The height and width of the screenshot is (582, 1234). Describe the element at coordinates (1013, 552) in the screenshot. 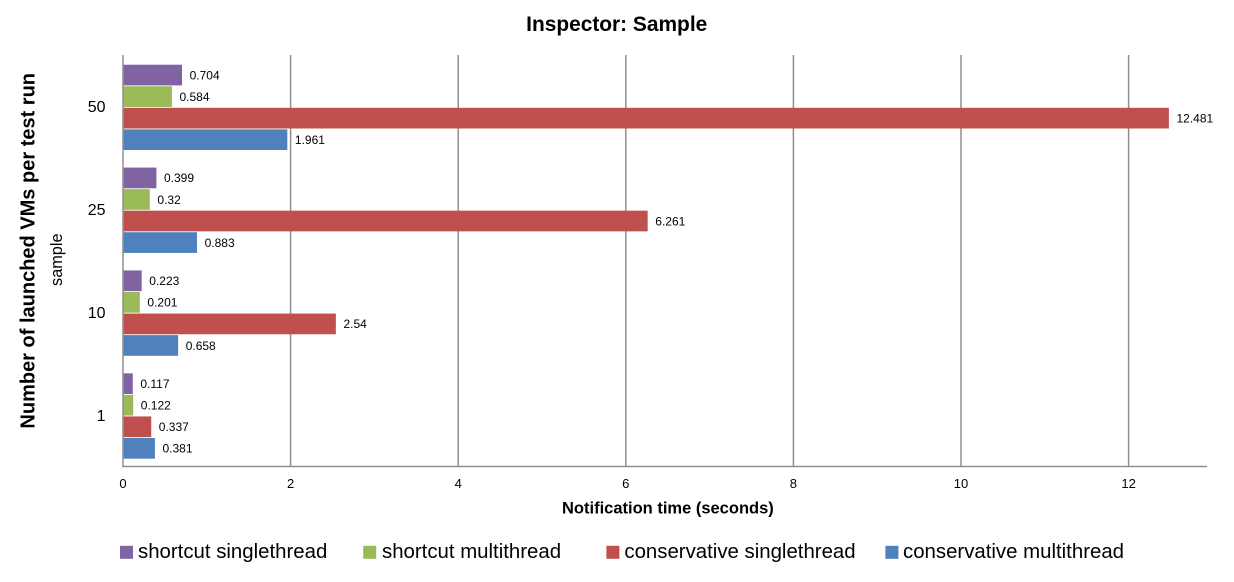

I see `svg-text: conservative multithread` at that location.